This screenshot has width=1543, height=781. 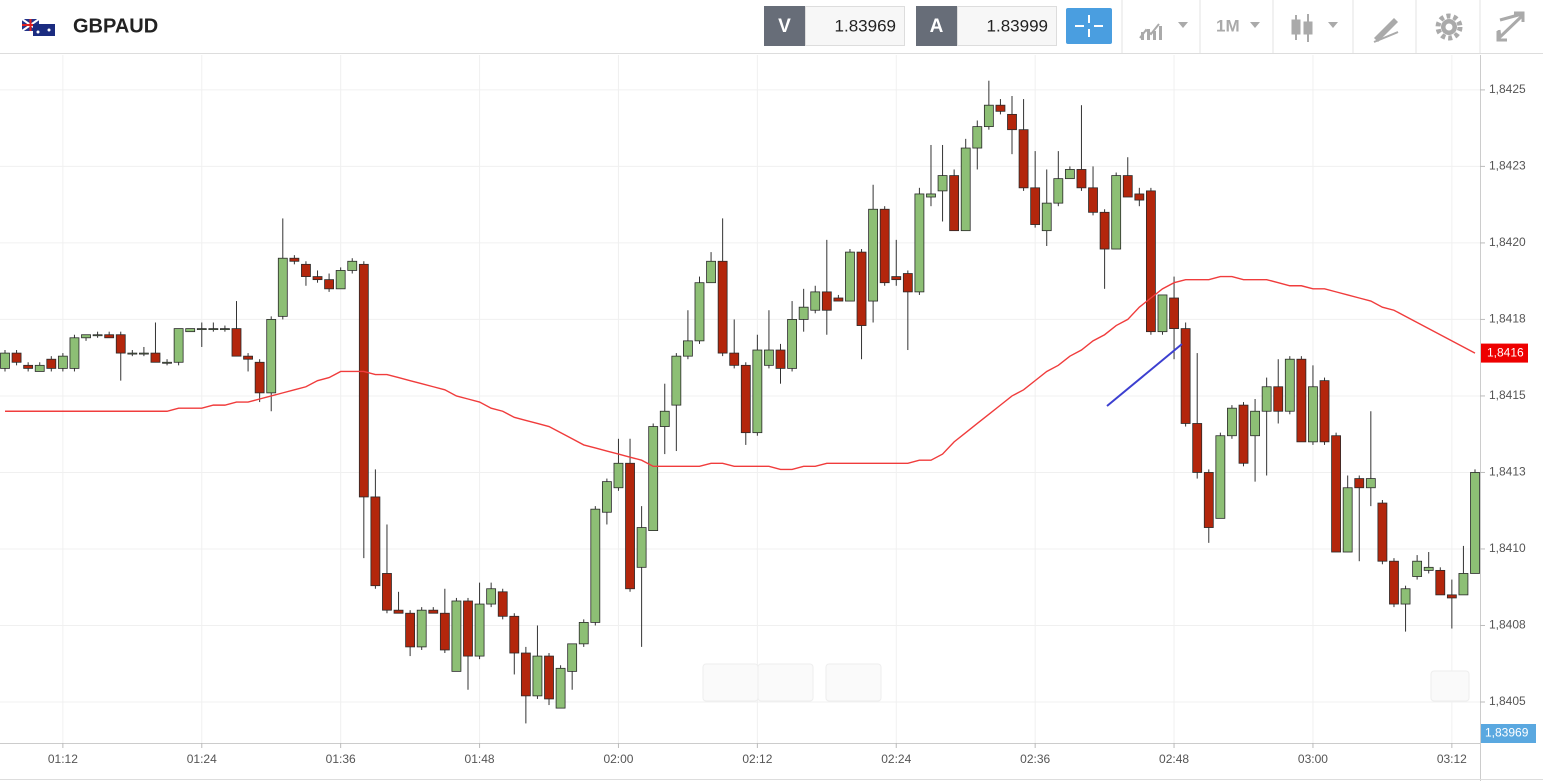 I want to click on ma-price-badge, so click(x=1504, y=353).